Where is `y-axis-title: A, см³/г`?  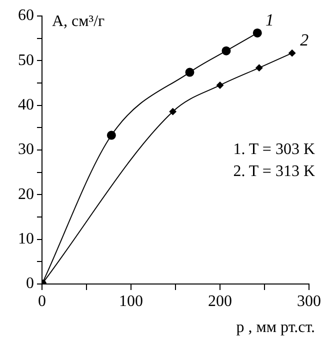 y-axis-title: A, см³/г is located at coordinates (79, 21).